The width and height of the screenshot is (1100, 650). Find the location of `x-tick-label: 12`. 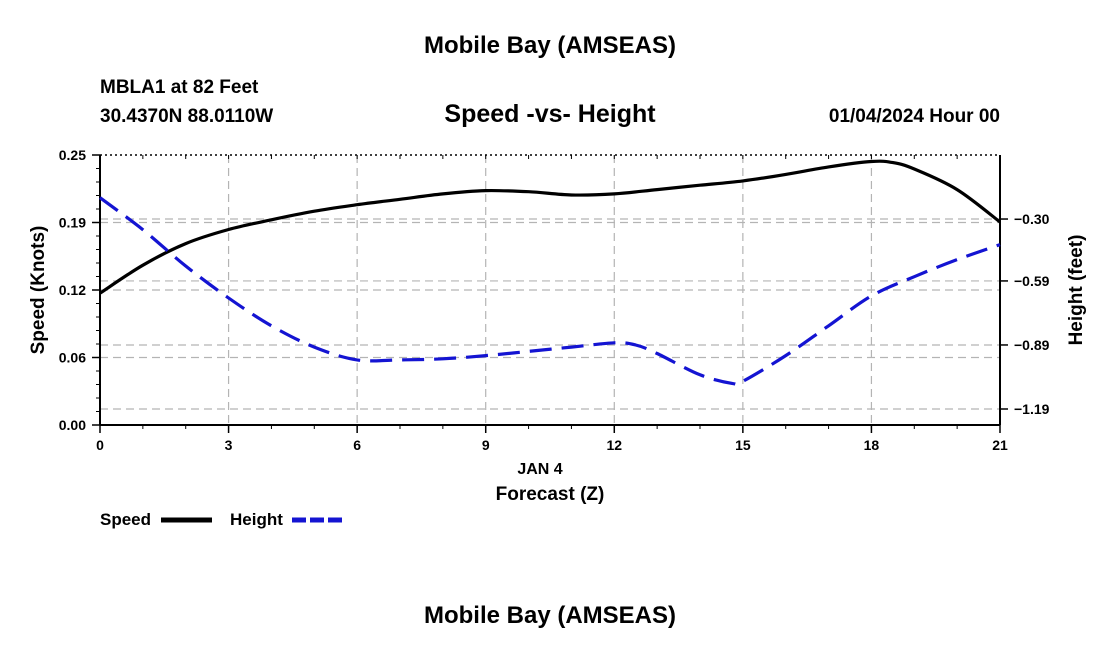

x-tick-label: 12 is located at coordinates (614, 445).